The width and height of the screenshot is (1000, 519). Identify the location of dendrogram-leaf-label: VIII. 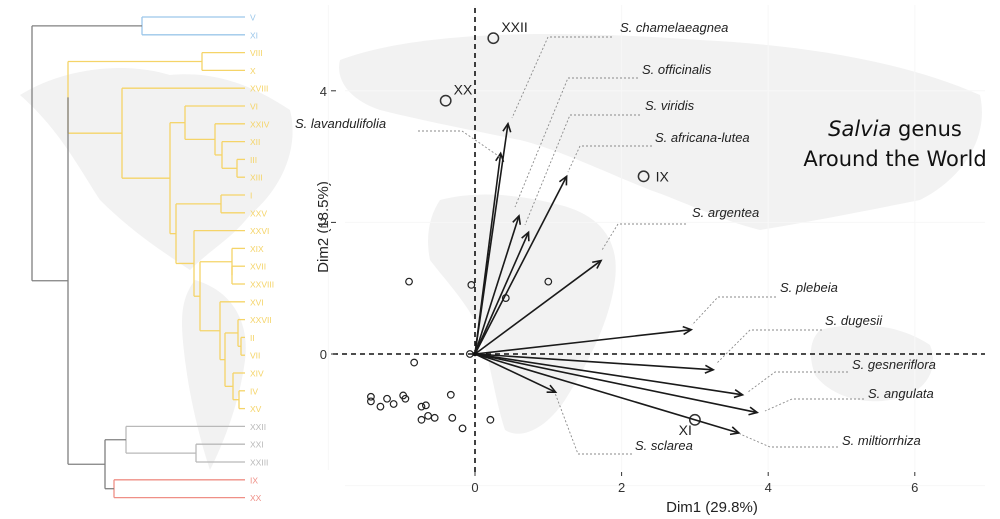
(256, 53).